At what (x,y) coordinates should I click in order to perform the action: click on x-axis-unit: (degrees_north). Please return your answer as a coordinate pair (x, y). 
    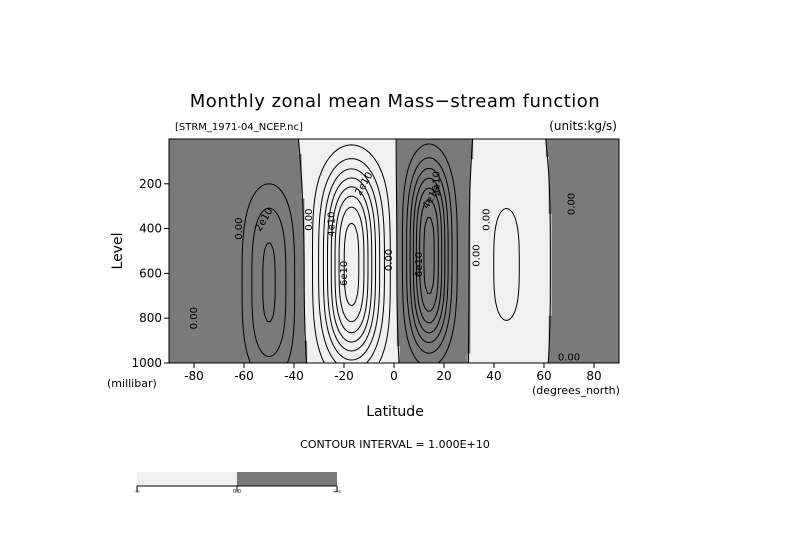
    Looking at the image, I should click on (576, 390).